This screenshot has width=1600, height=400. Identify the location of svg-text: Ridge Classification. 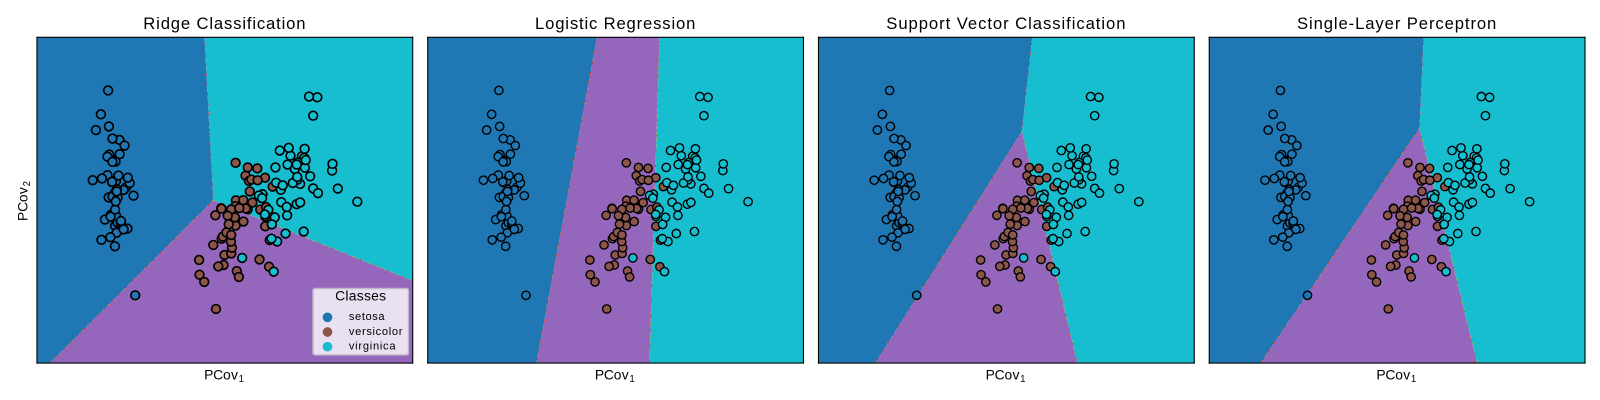
(224, 23).